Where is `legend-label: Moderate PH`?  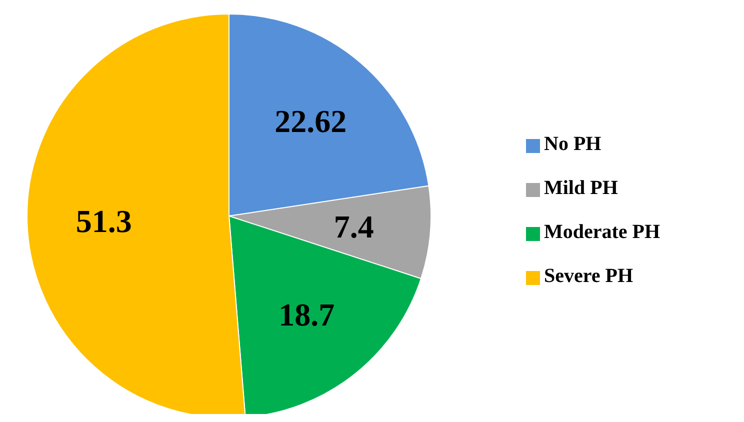
legend-label: Moderate PH is located at coordinates (602, 232).